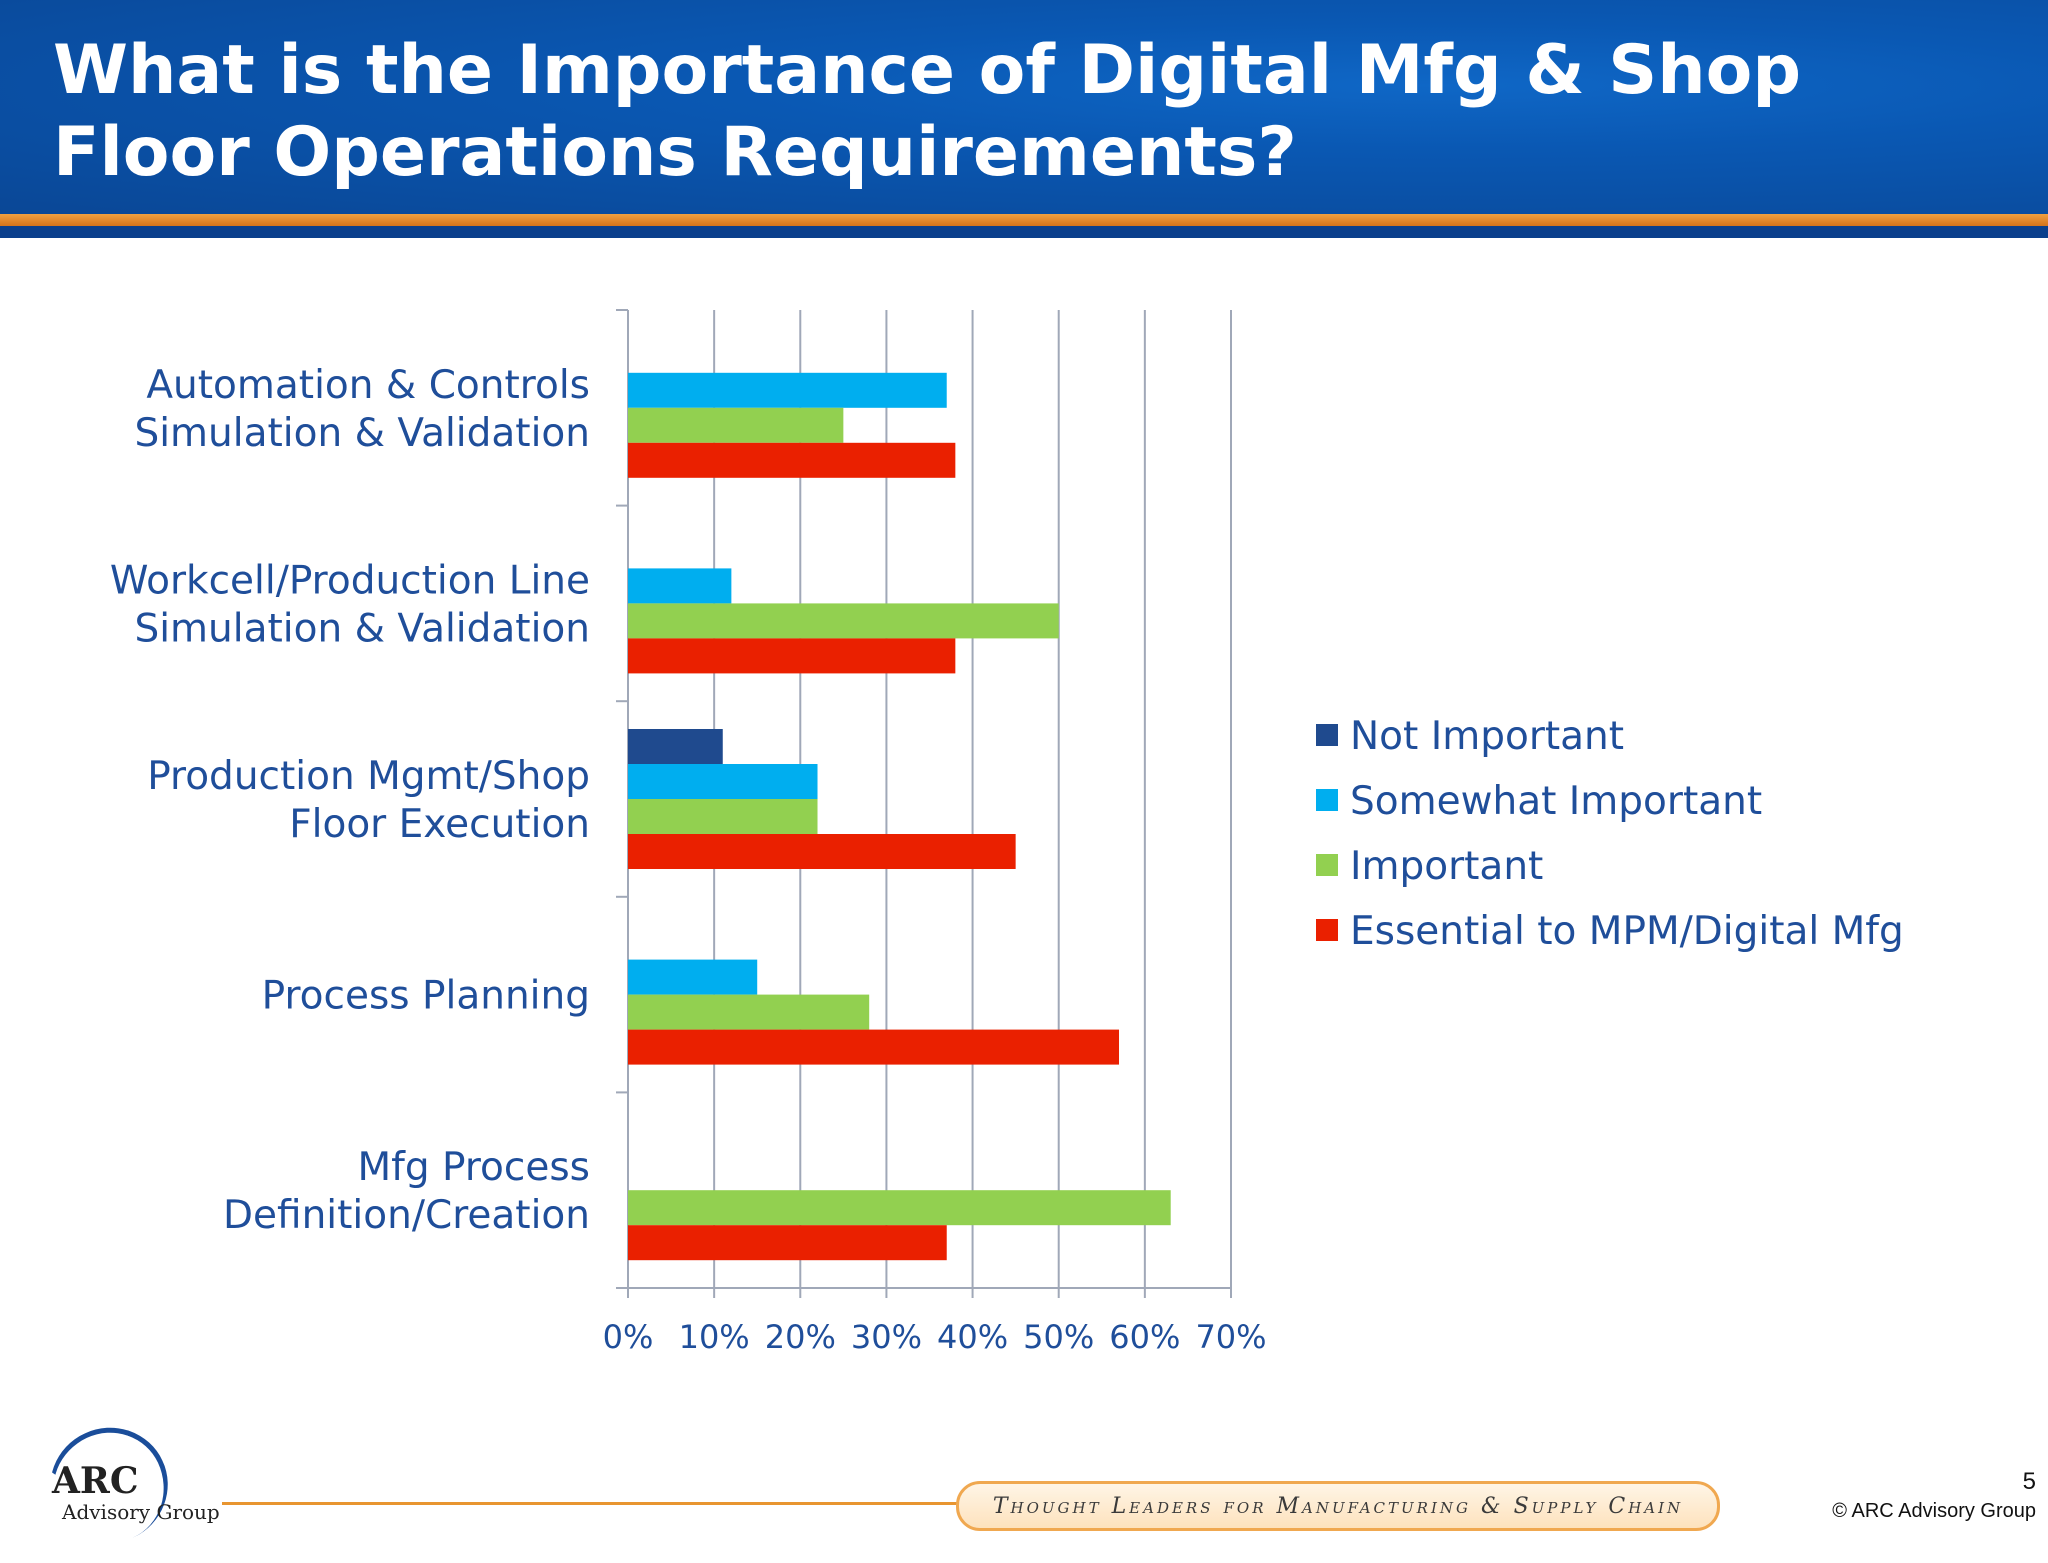 The height and width of the screenshot is (1563, 2048). I want to click on x-tick-label: 0%, so click(628, 1337).